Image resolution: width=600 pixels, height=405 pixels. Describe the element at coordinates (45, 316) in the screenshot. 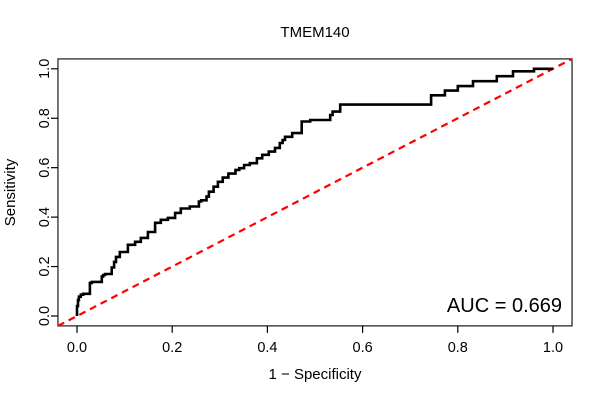

I see `y-tick-label: 0.0` at that location.